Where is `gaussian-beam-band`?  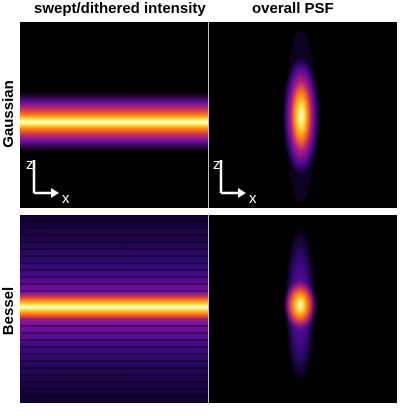 gaussian-beam-band is located at coordinates (114, 122).